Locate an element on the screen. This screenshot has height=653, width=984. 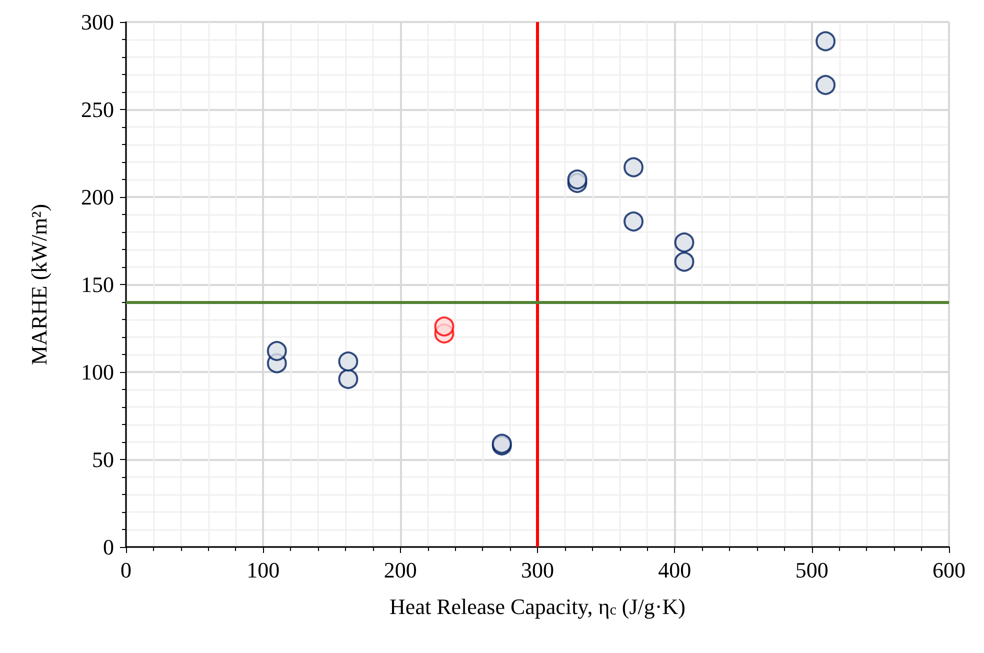
x-tick-label: 500 is located at coordinates (811, 570).